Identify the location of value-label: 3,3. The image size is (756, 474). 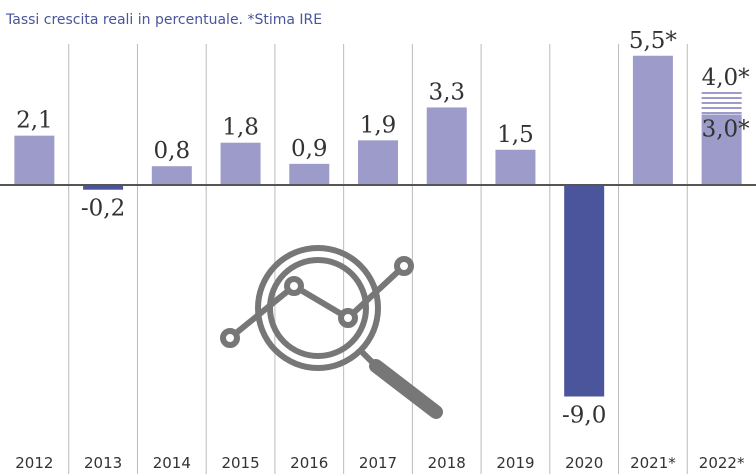
(446, 92).